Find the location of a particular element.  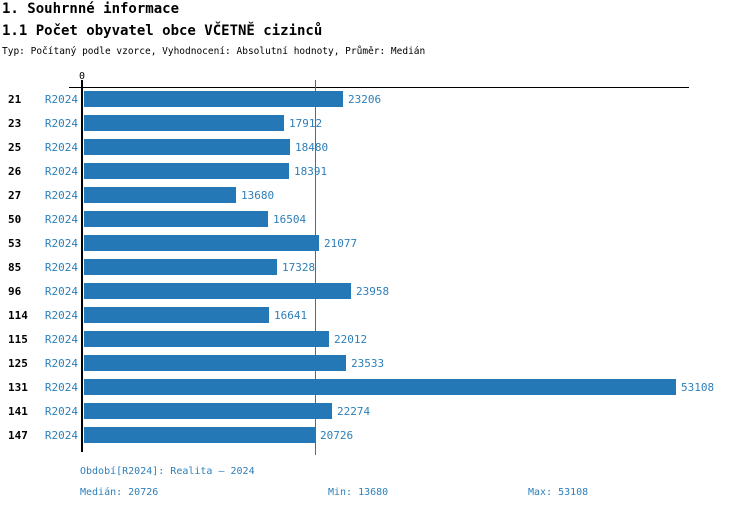

bar-row: 25 R2024 18480 is located at coordinates (375, 147).